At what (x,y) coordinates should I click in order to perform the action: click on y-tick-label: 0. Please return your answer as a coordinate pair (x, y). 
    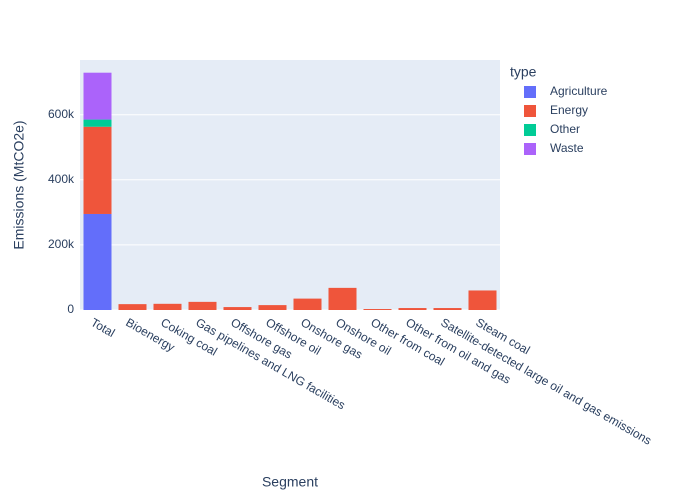
    Looking at the image, I should click on (70, 309).